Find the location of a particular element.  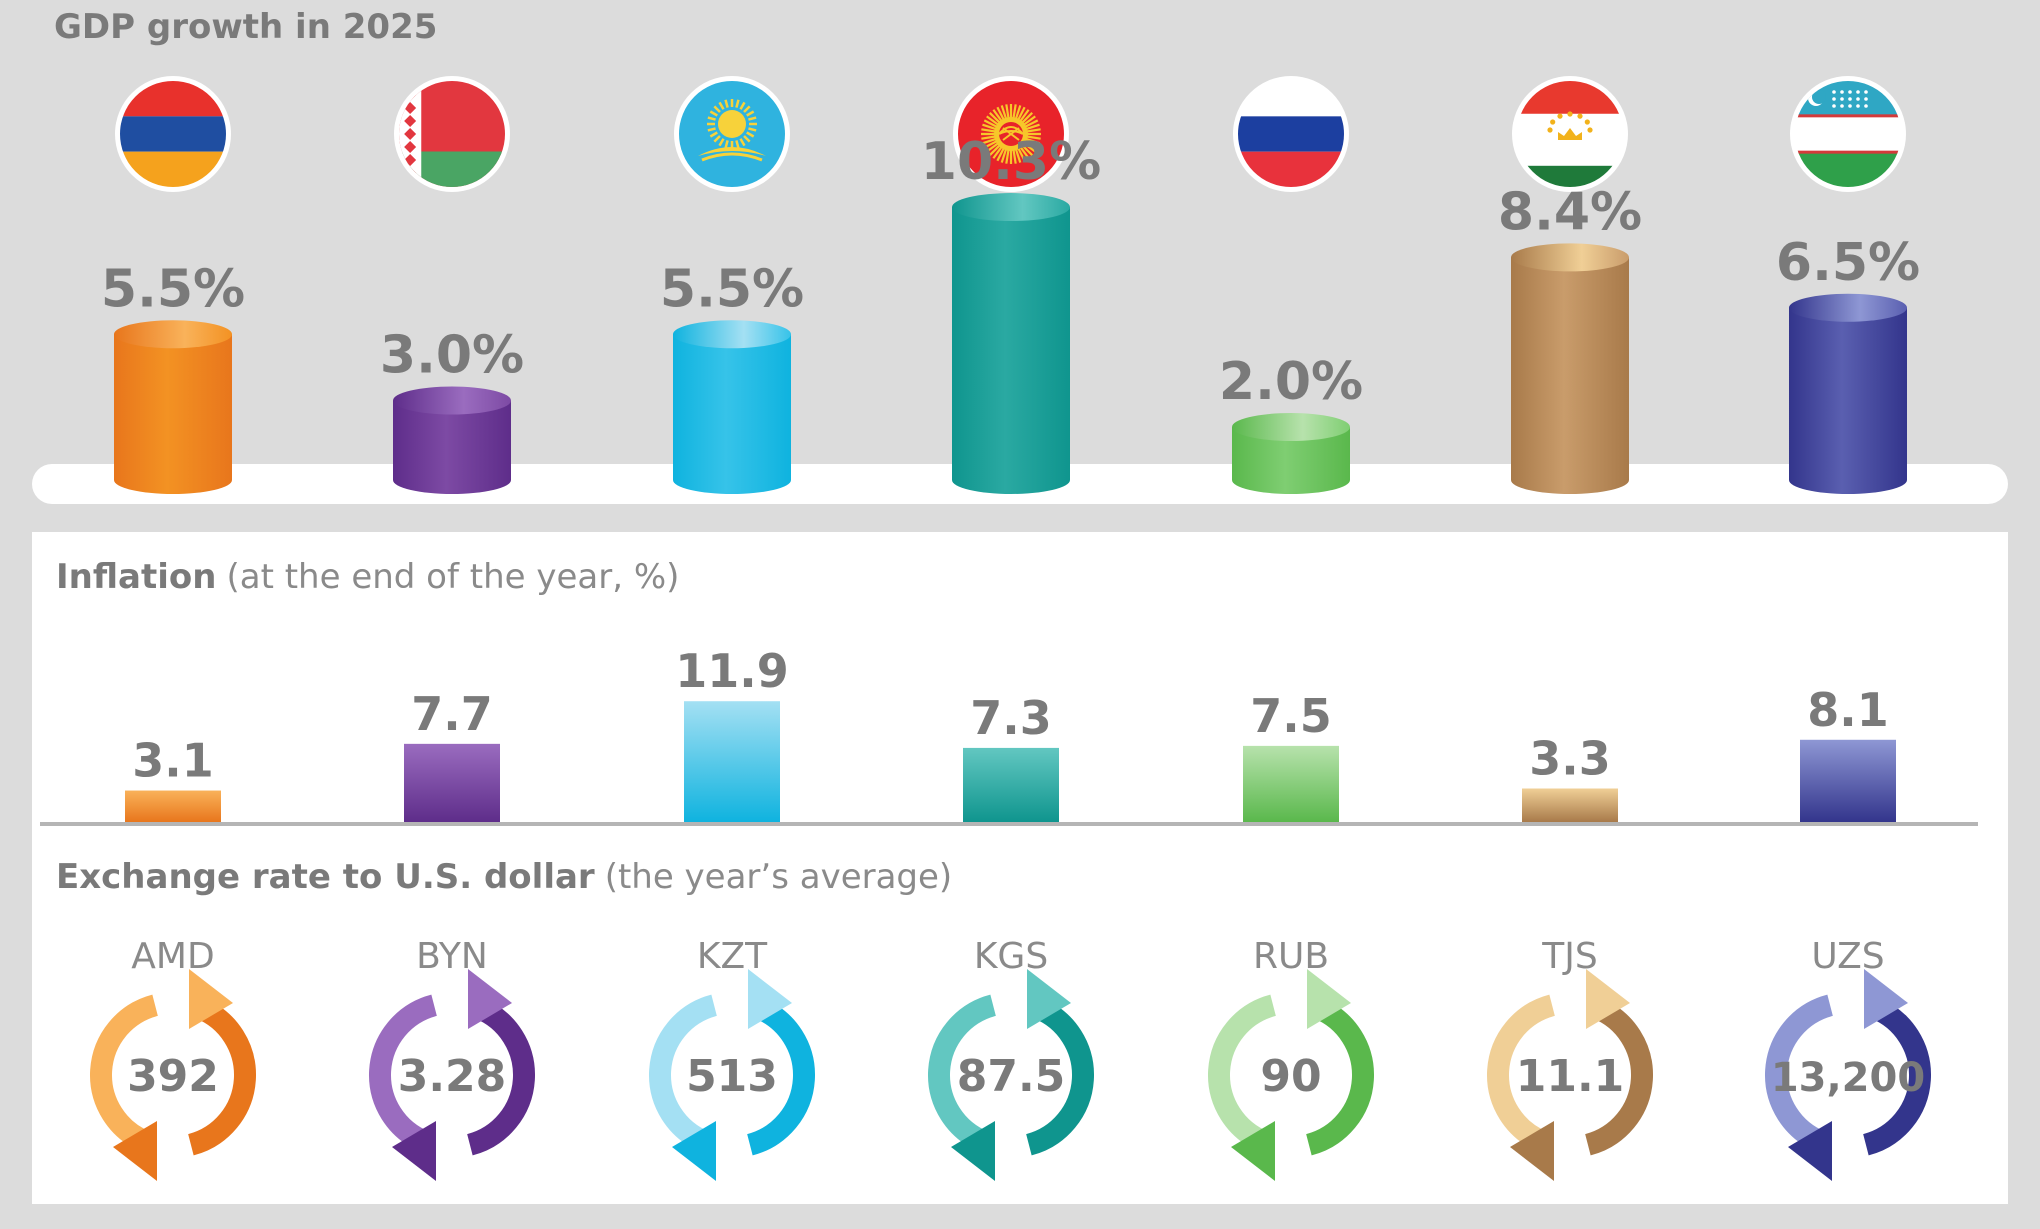

gdp-bar-kazakhstan is located at coordinates (732, 407).